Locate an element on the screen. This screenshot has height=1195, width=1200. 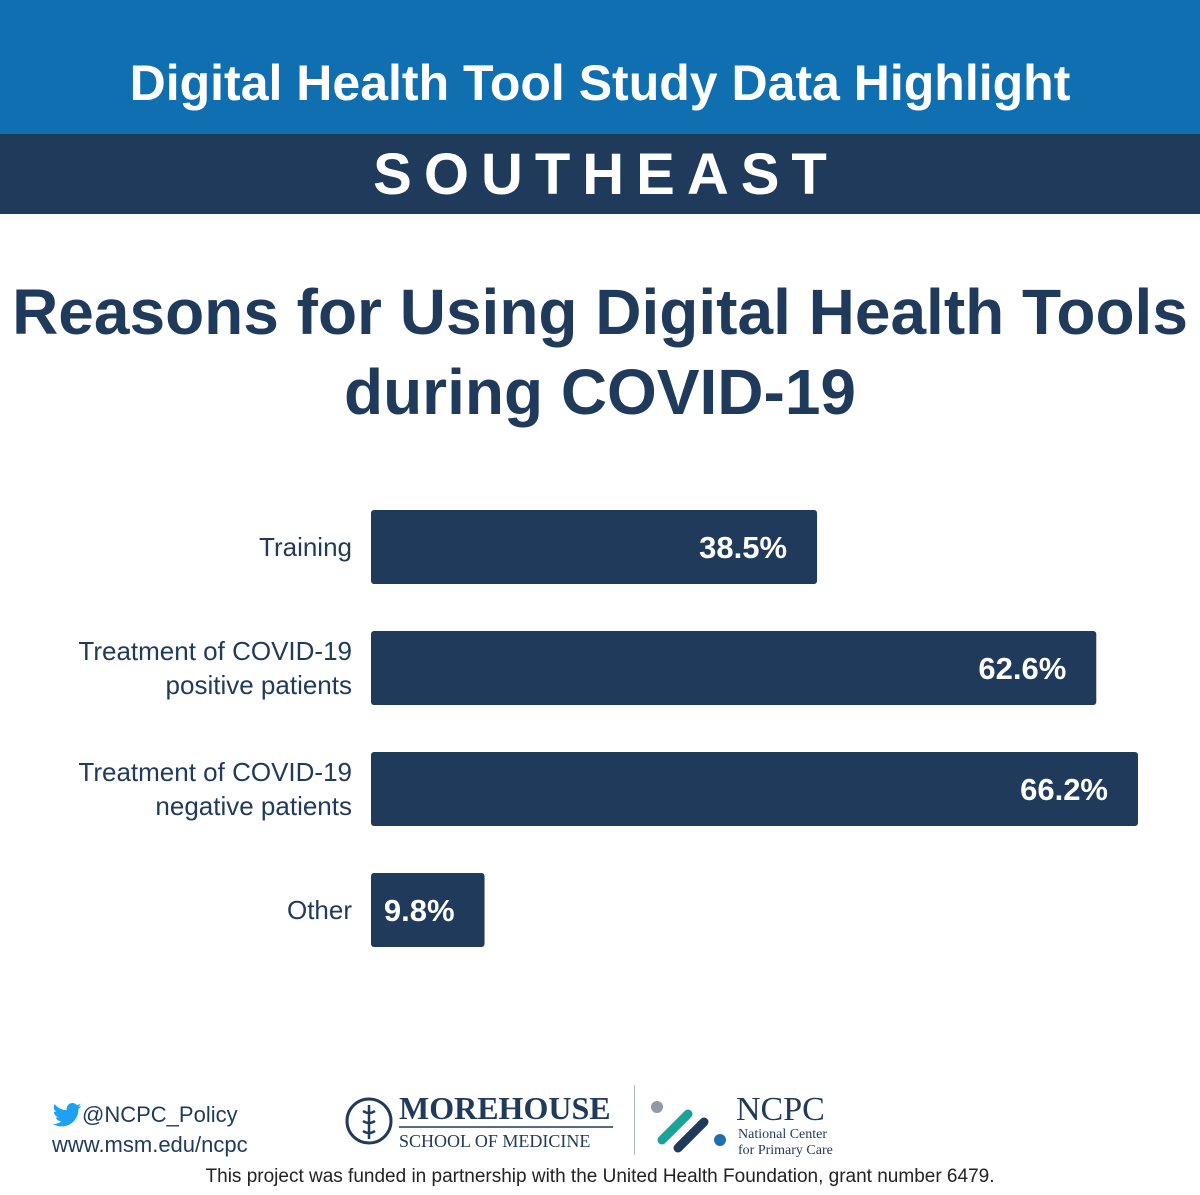
category-label: positive patients is located at coordinates (259, 685).